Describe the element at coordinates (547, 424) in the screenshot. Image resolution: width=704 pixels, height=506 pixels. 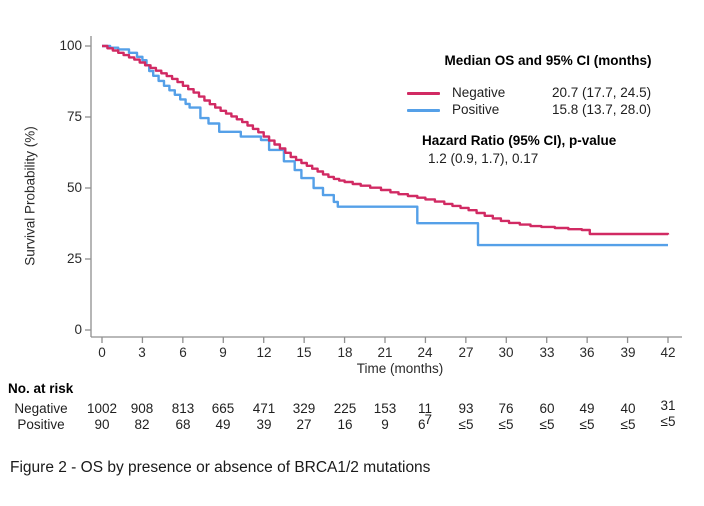
I see `risk-positive-m33: ≤5` at that location.